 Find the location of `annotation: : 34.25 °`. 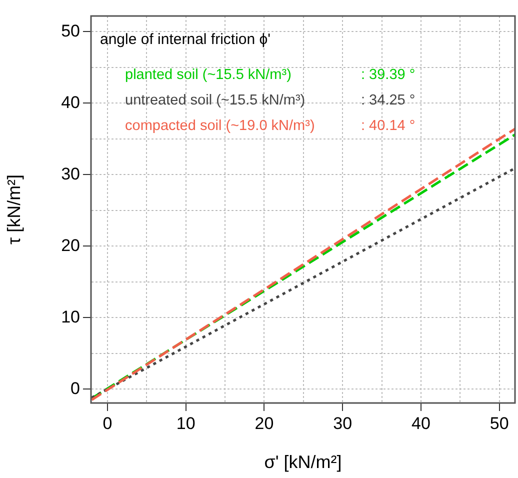

annotation: : 34.25 ° is located at coordinates (388, 100).